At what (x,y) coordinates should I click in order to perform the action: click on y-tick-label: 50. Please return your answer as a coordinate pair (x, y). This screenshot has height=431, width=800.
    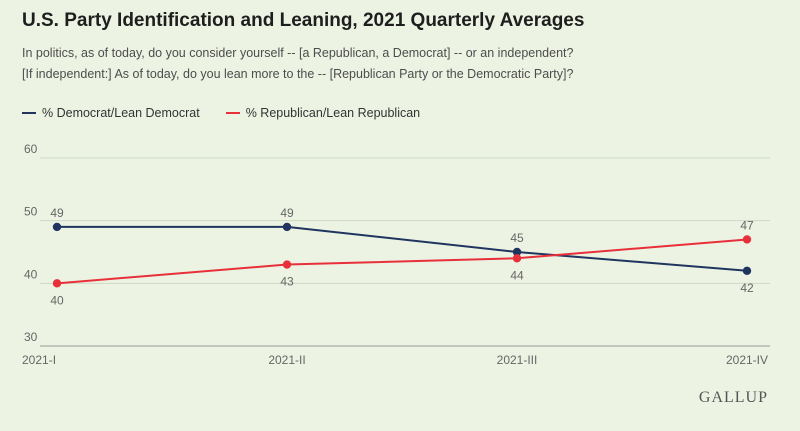
    Looking at the image, I should click on (31, 212).